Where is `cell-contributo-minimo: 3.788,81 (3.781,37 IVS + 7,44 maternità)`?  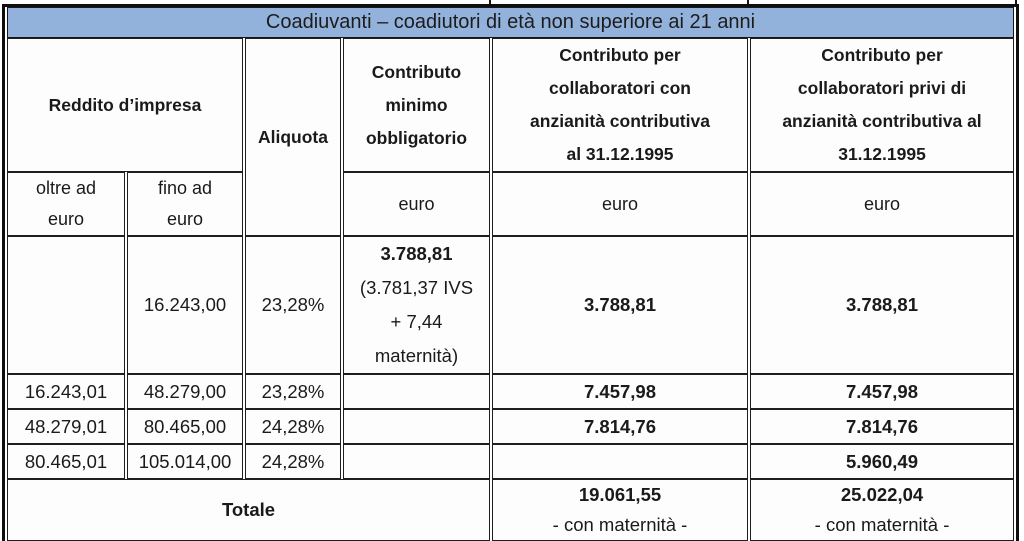 cell-contributo-minimo: 3.788,81 (3.781,37 IVS + 7,44 maternità) is located at coordinates (416, 305).